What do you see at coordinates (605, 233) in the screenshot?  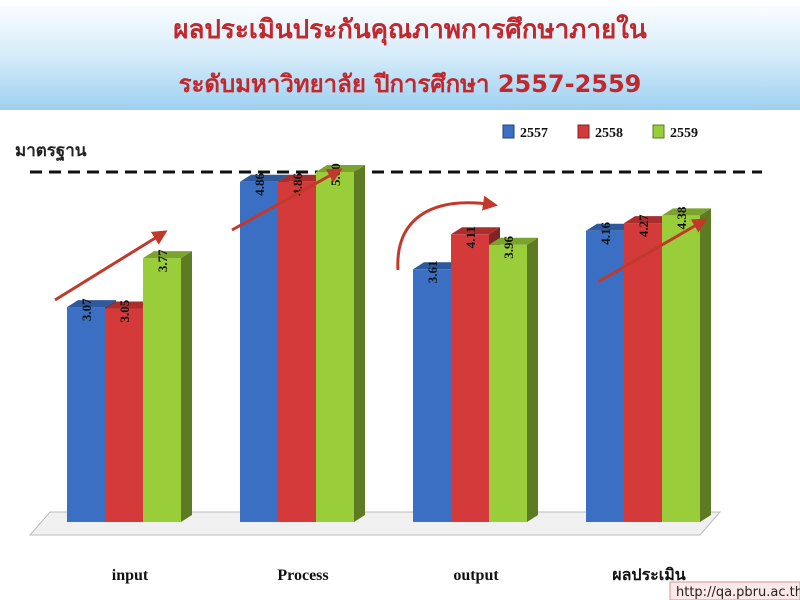 I see `value-label: 4.16` at bounding box center [605, 233].